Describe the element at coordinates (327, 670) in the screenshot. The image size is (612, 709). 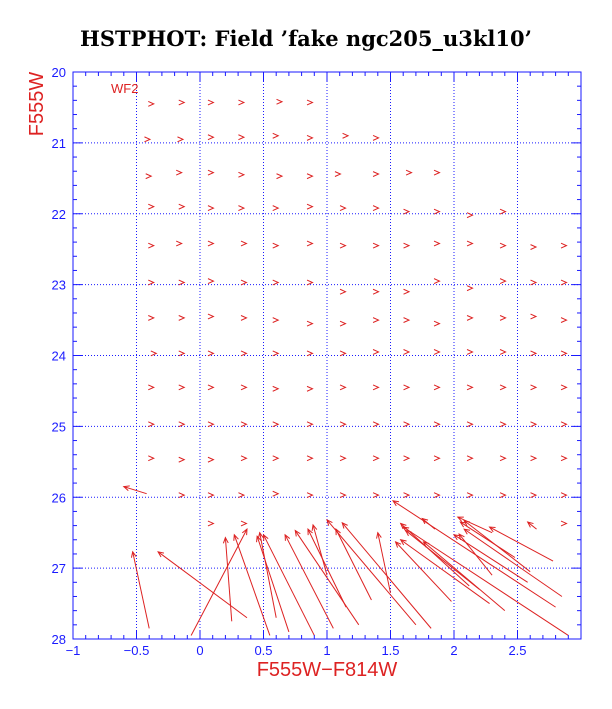
I see `x-axis-label: F555W−F814W` at that location.